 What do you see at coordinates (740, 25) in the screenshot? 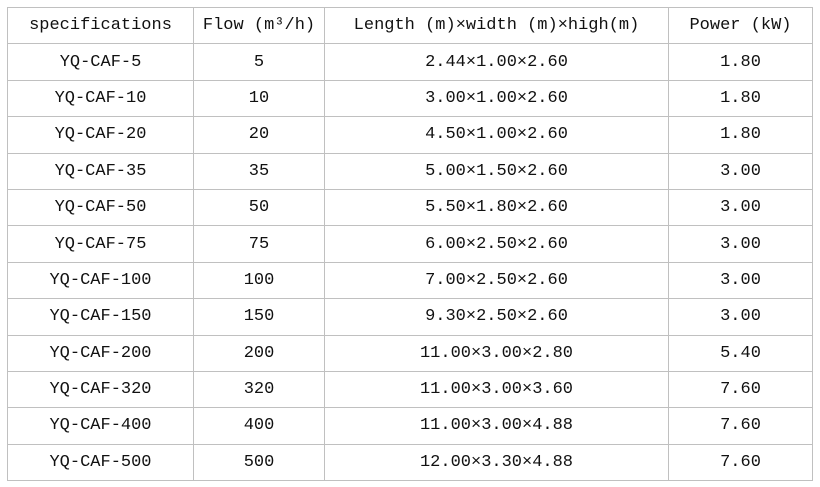
I see `header-power: Power (kW)` at bounding box center [740, 25].